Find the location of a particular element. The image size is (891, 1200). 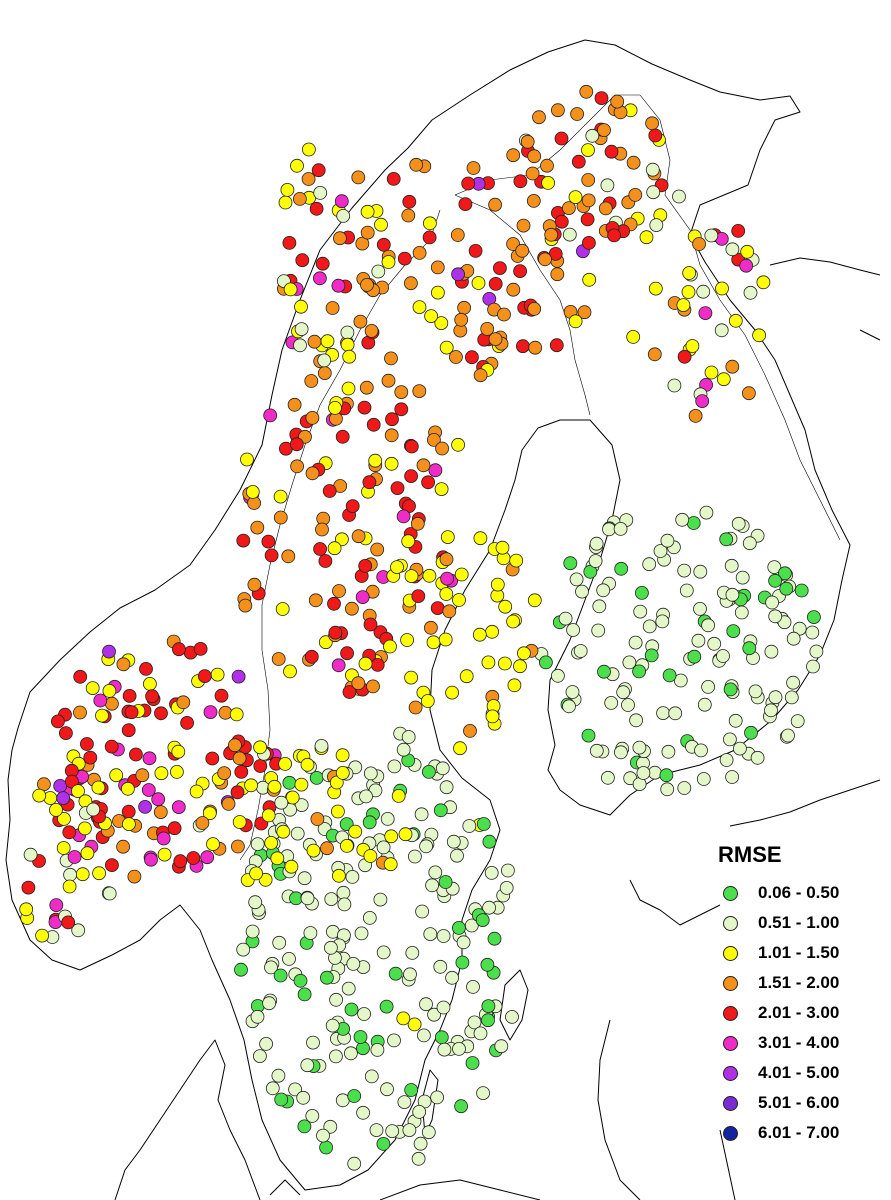

sweden-finland-border is located at coordinates (522, 305).